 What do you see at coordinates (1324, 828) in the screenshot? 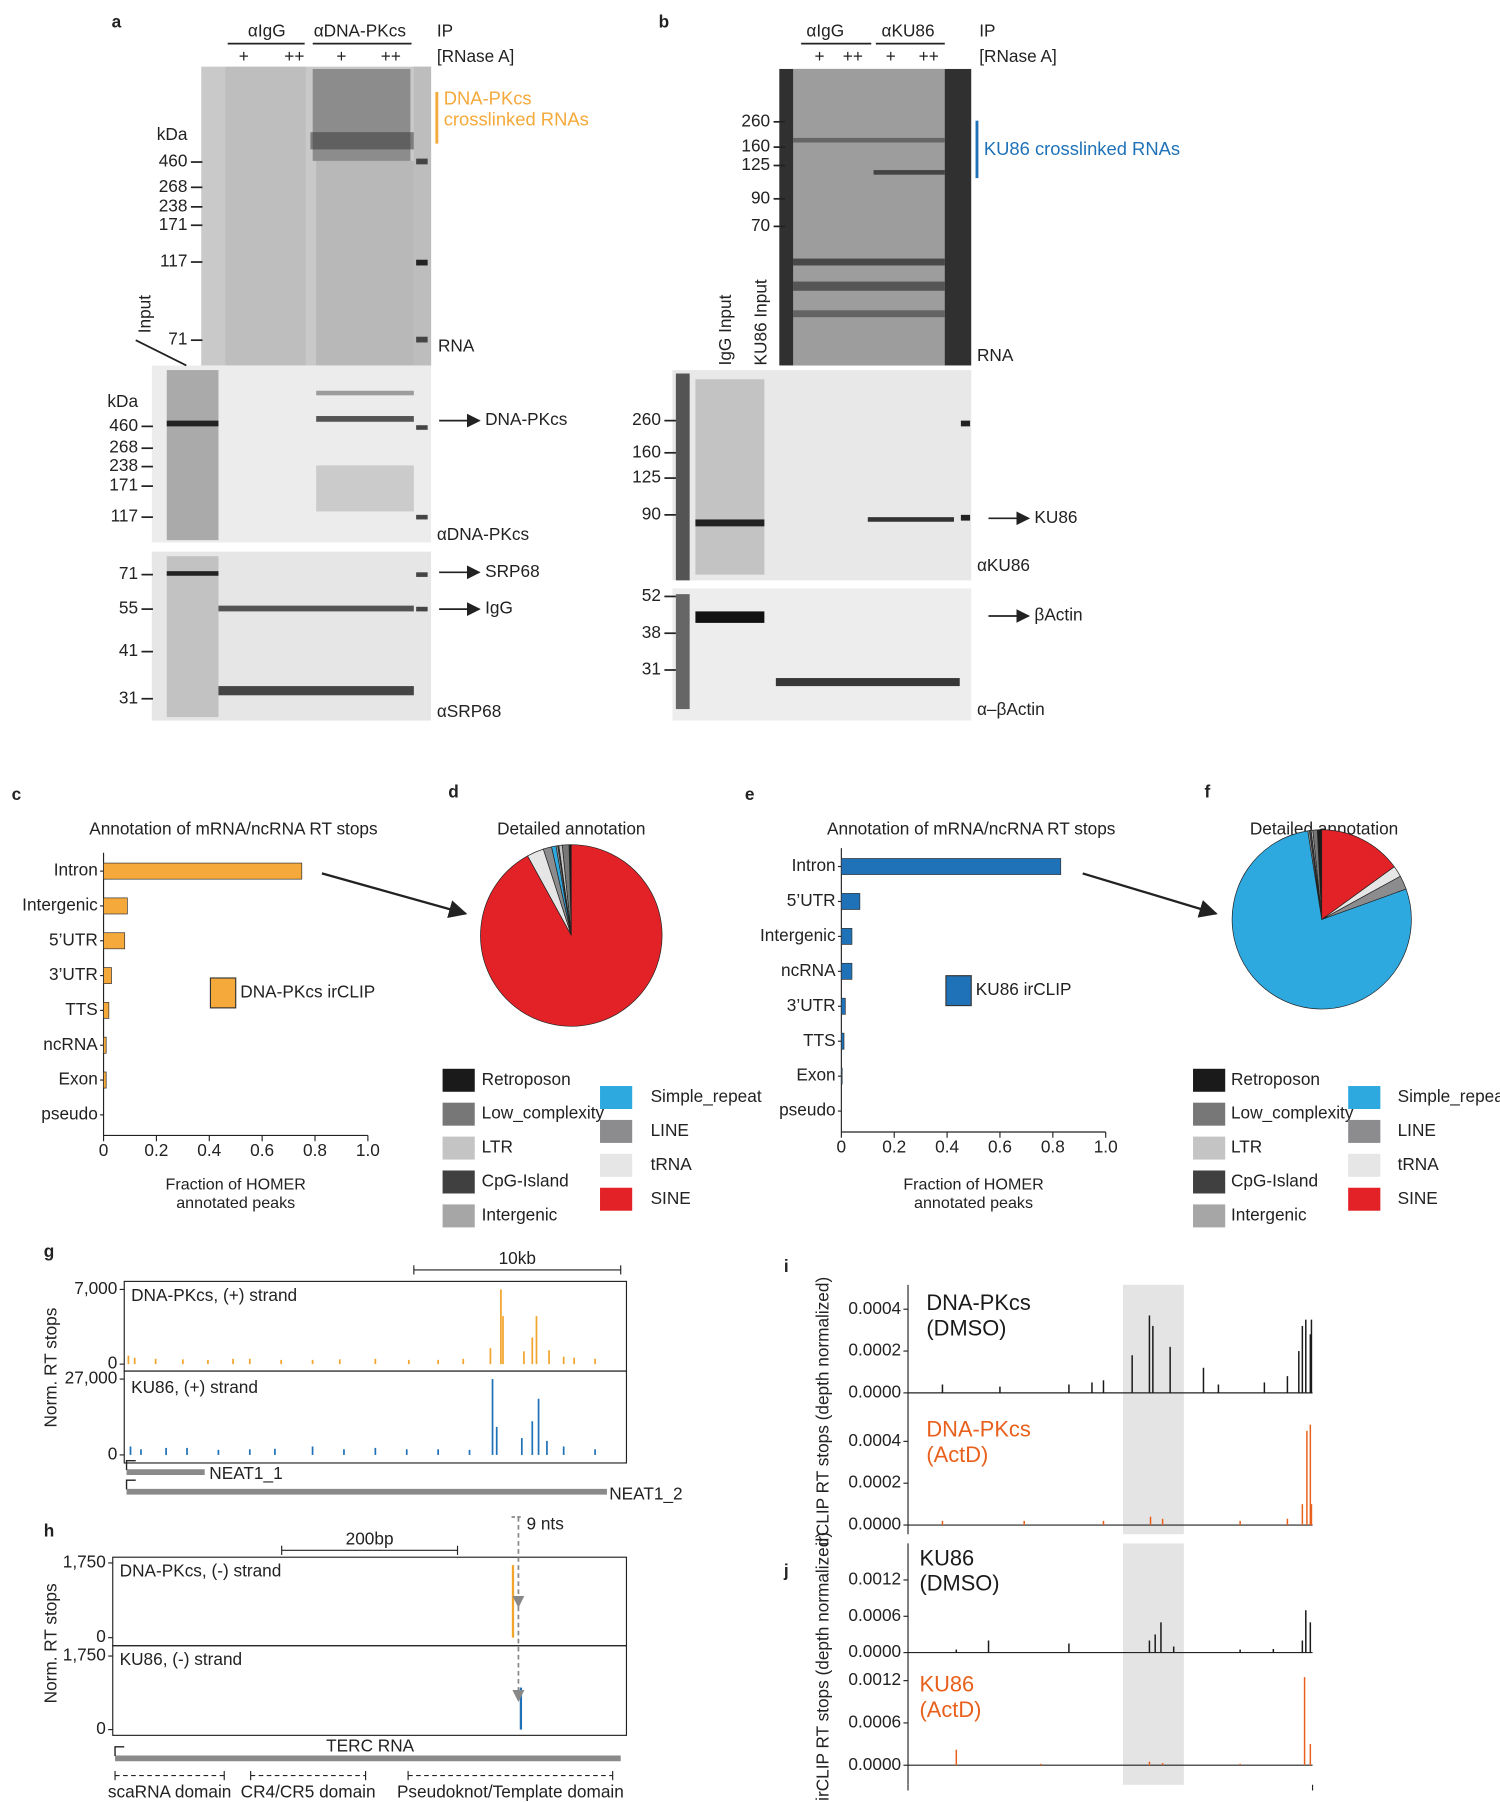
I see `chart-title: Detailed annotation` at bounding box center [1324, 828].